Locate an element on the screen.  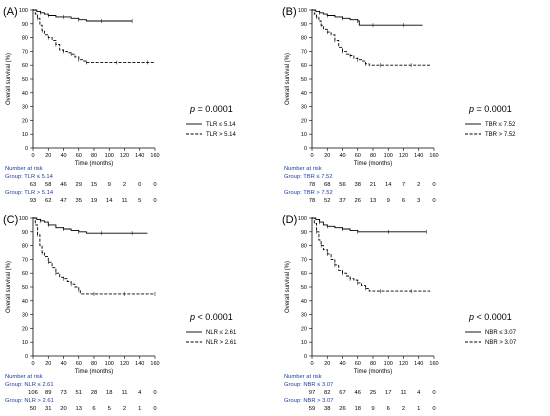
x-tick-label: 80 is located at coordinates (94, 156).